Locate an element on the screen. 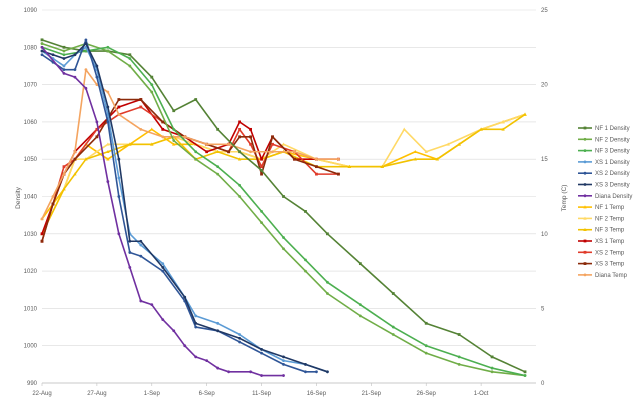 The image size is (640, 402). y-tick-label: 1040 is located at coordinates (31, 198).